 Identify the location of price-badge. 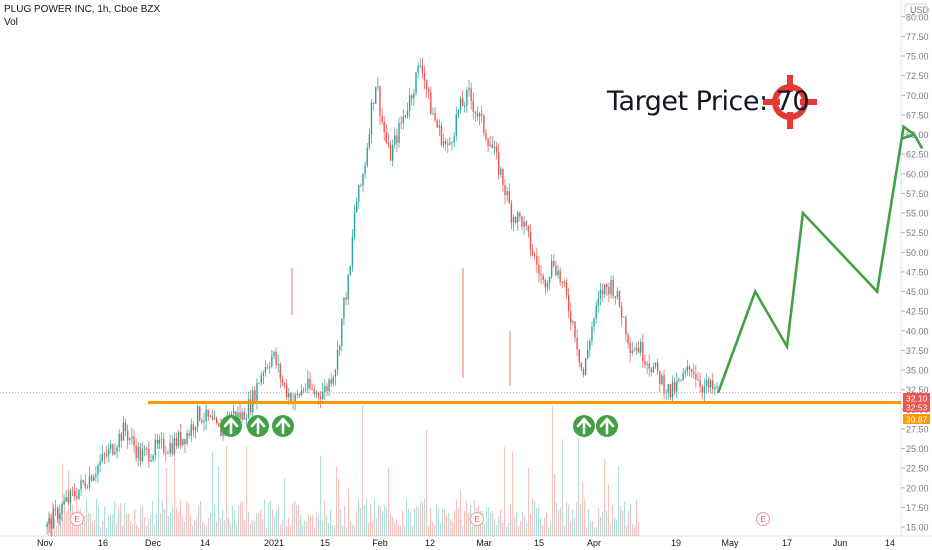
(916, 398).